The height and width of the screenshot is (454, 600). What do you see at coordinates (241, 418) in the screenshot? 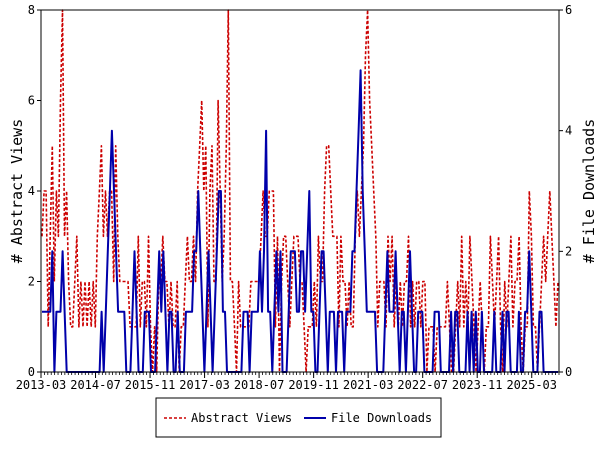
I see `legend-label-abstract-views: Abstract Views` at bounding box center [241, 418].